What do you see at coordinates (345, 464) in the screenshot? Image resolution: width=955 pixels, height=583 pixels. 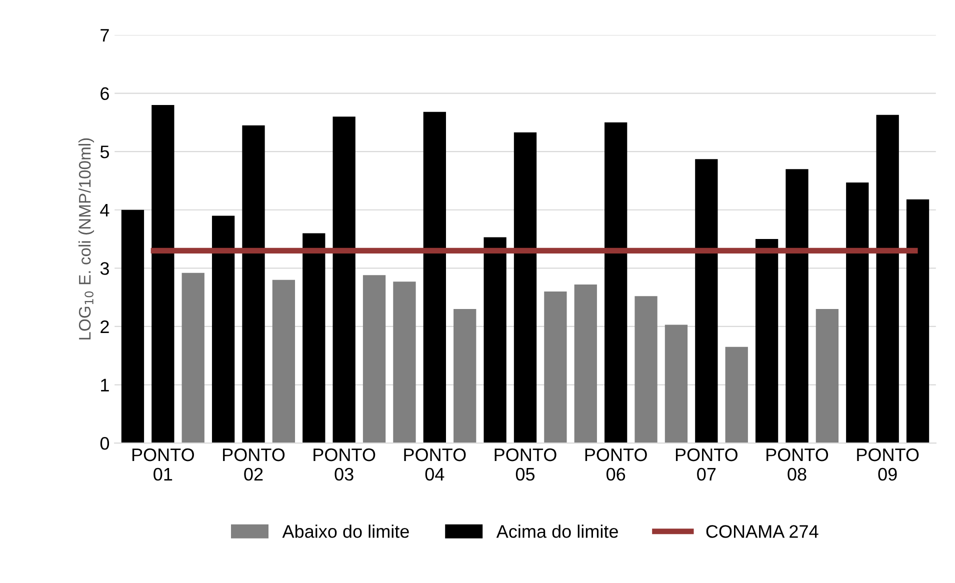 I see `x-tick-label: PONTO 03` at bounding box center [345, 464].